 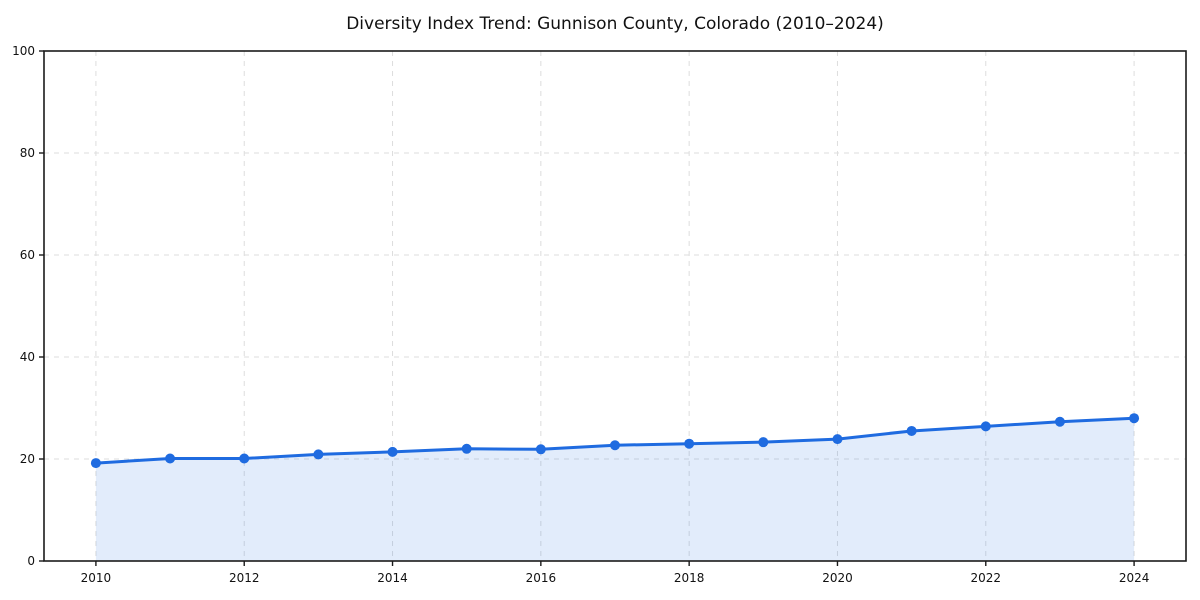 What do you see at coordinates (541, 578) in the screenshot?
I see `x-tick-label: 2016` at bounding box center [541, 578].